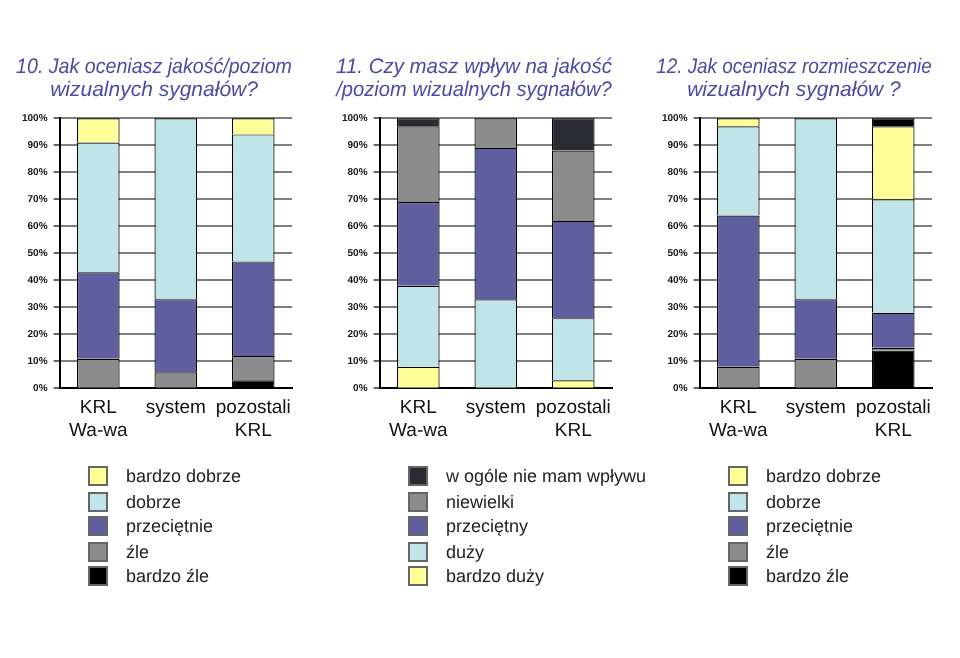 The height and width of the screenshot is (658, 960). What do you see at coordinates (546, 476) in the screenshot?
I see `legend-label: w ogóle nie mam wpływu` at bounding box center [546, 476].